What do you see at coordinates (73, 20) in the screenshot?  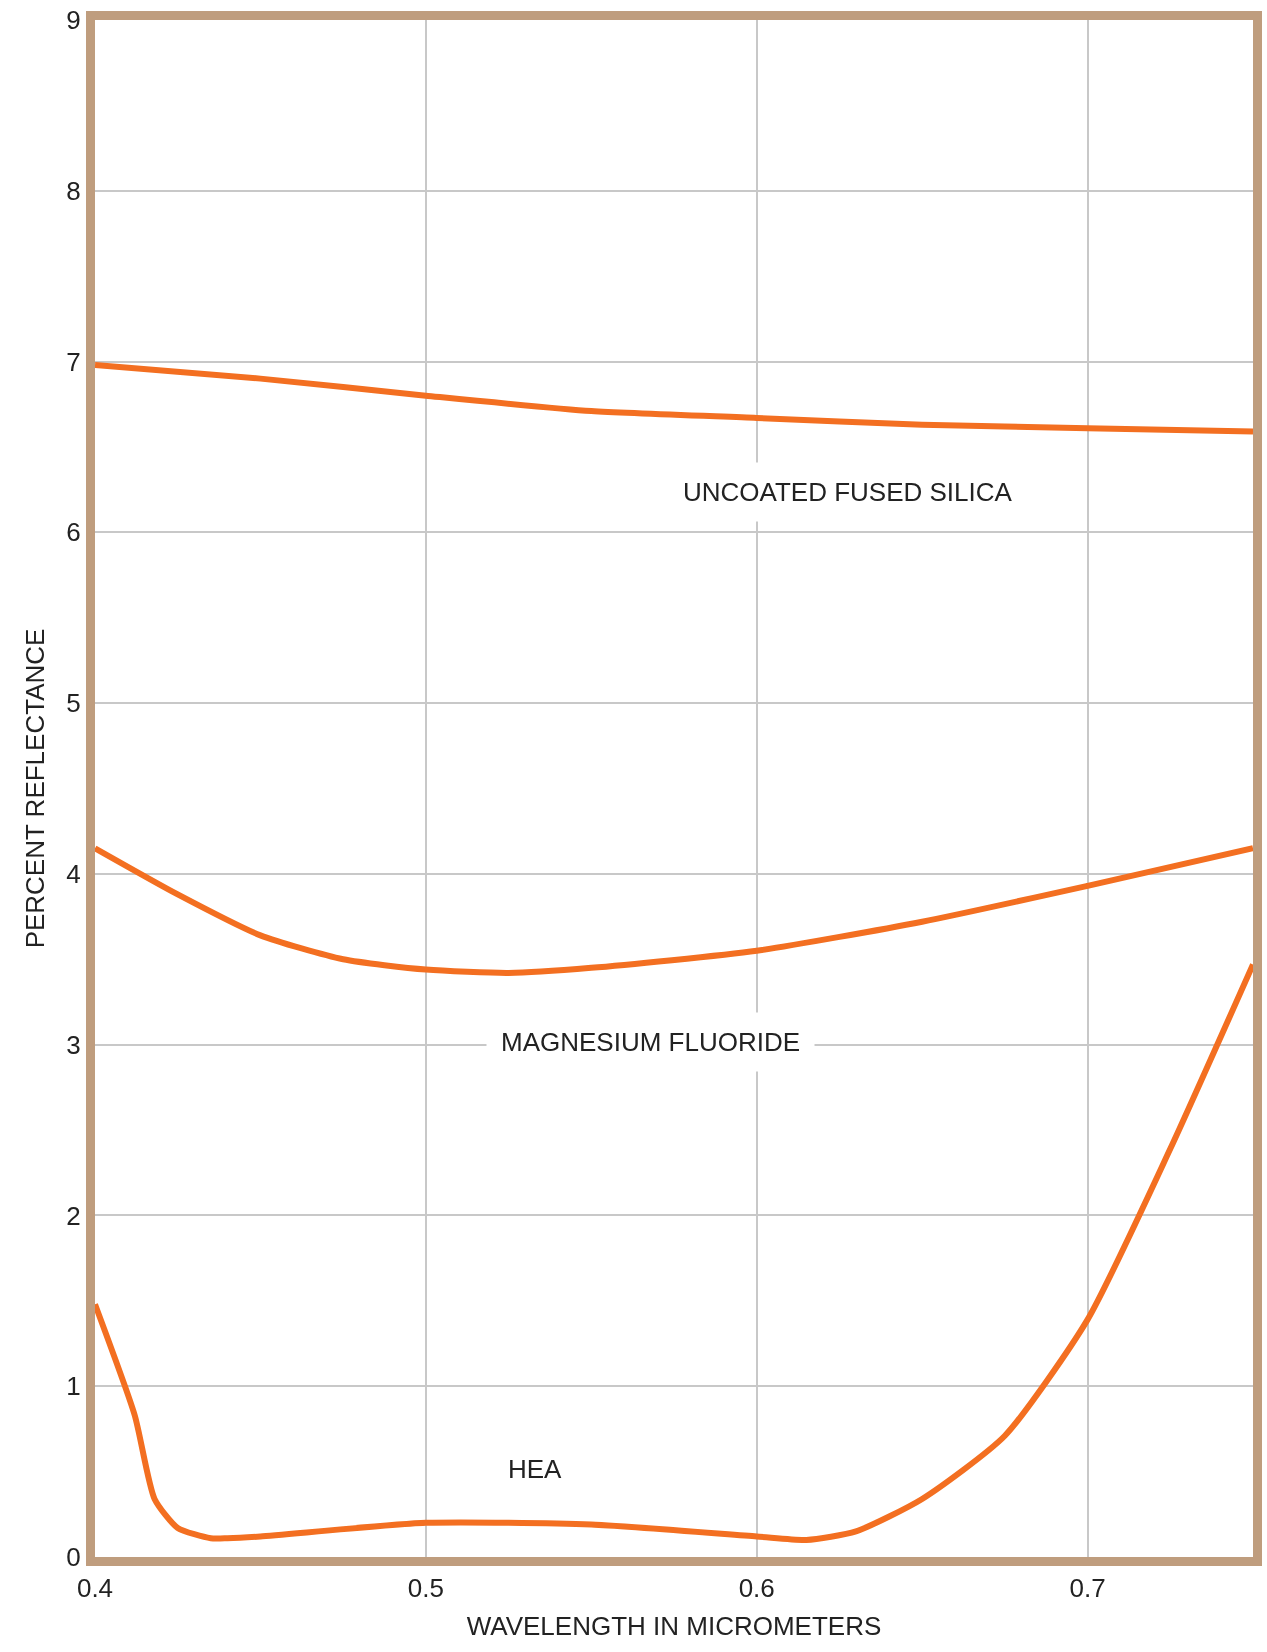 I see `y-tick-label: 9` at bounding box center [73, 20].